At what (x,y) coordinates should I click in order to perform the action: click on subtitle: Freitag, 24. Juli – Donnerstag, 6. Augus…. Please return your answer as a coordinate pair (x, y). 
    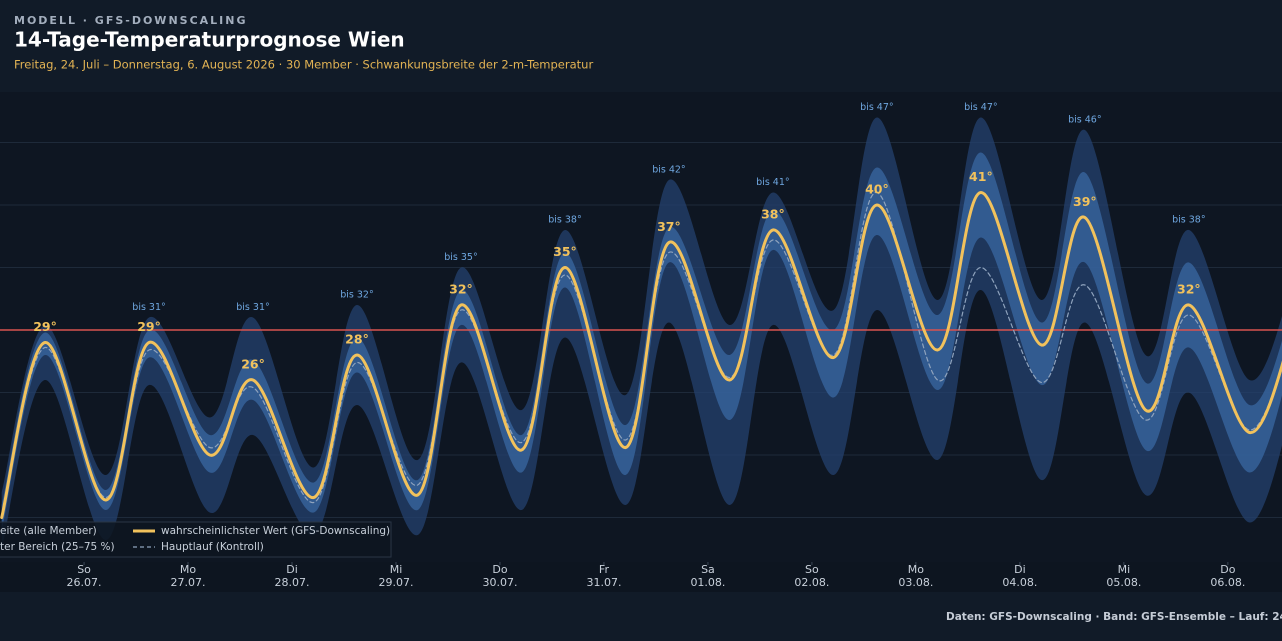
    Looking at the image, I should click on (303, 65).